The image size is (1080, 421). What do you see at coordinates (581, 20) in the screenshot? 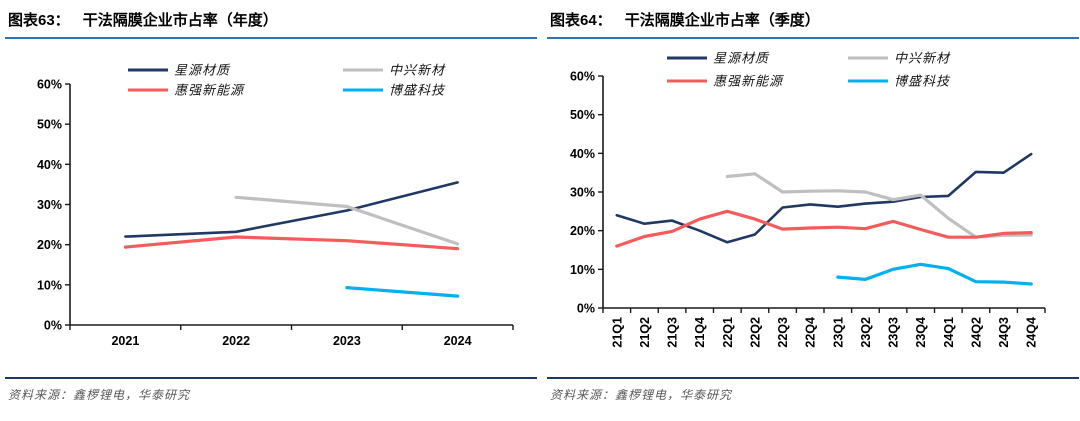
I see `figure-number: 图表64：` at bounding box center [581, 20].